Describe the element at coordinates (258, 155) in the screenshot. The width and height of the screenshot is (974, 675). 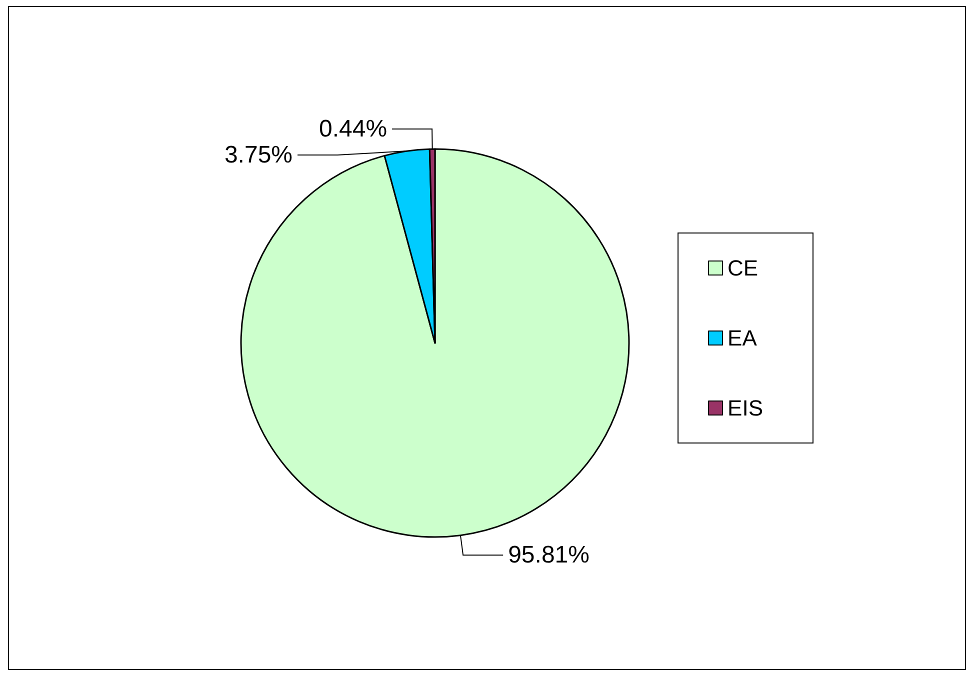
I see `data-label: 3.75%` at that location.